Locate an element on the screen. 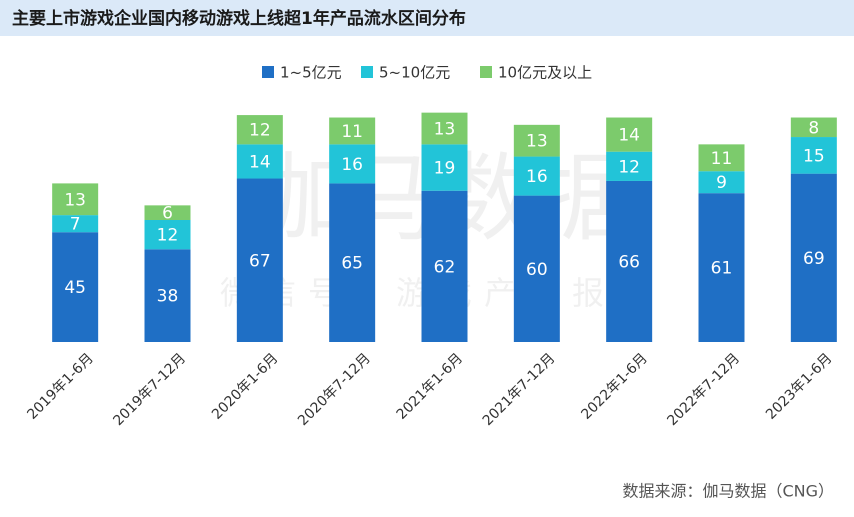  x-tick-label: 2020年7-12月 is located at coordinates (334, 389).